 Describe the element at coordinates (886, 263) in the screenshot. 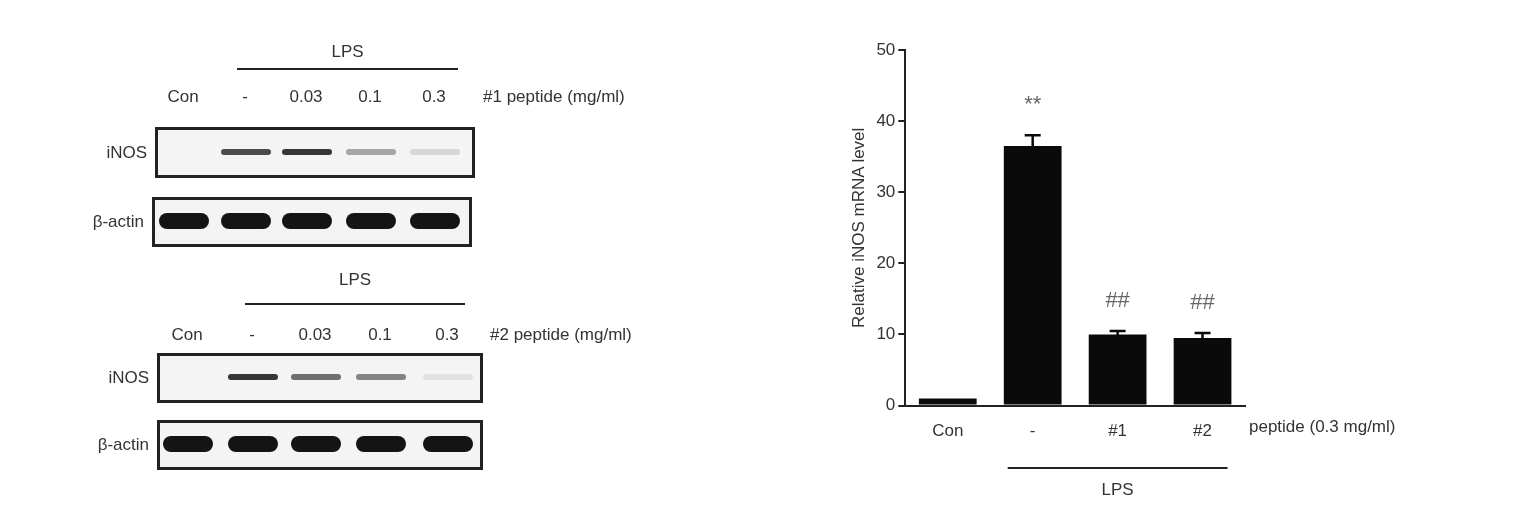

I see `y-tick-label: 20` at that location.